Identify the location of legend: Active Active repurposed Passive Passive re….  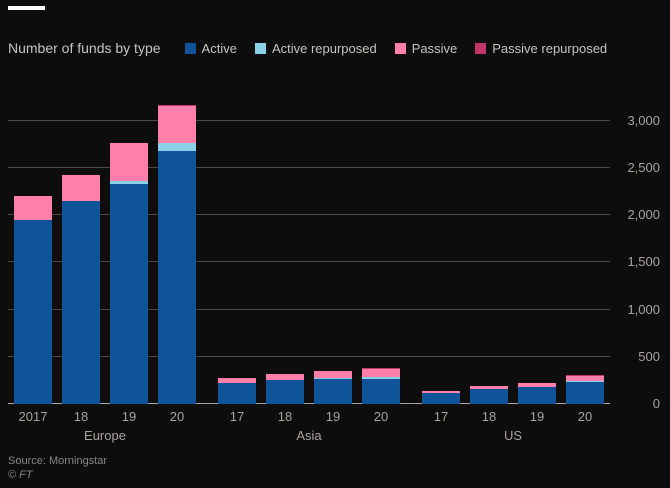
(395, 48).